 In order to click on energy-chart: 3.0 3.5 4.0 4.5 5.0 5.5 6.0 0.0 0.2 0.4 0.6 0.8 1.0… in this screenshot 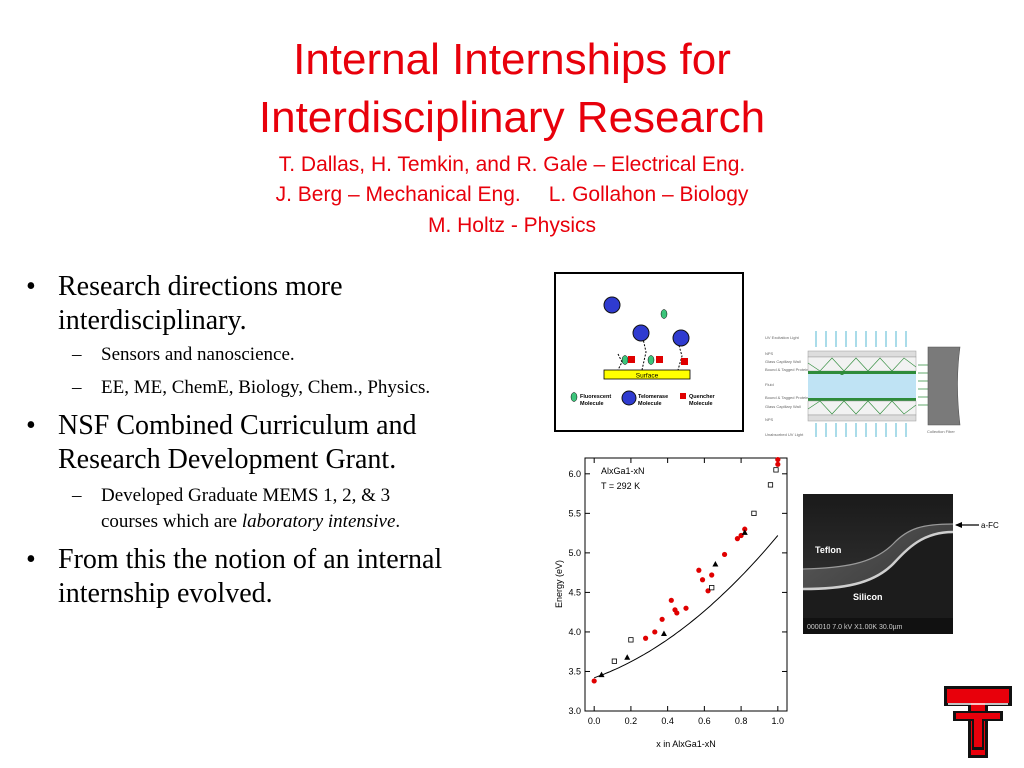, I will do `click(671, 602)`.